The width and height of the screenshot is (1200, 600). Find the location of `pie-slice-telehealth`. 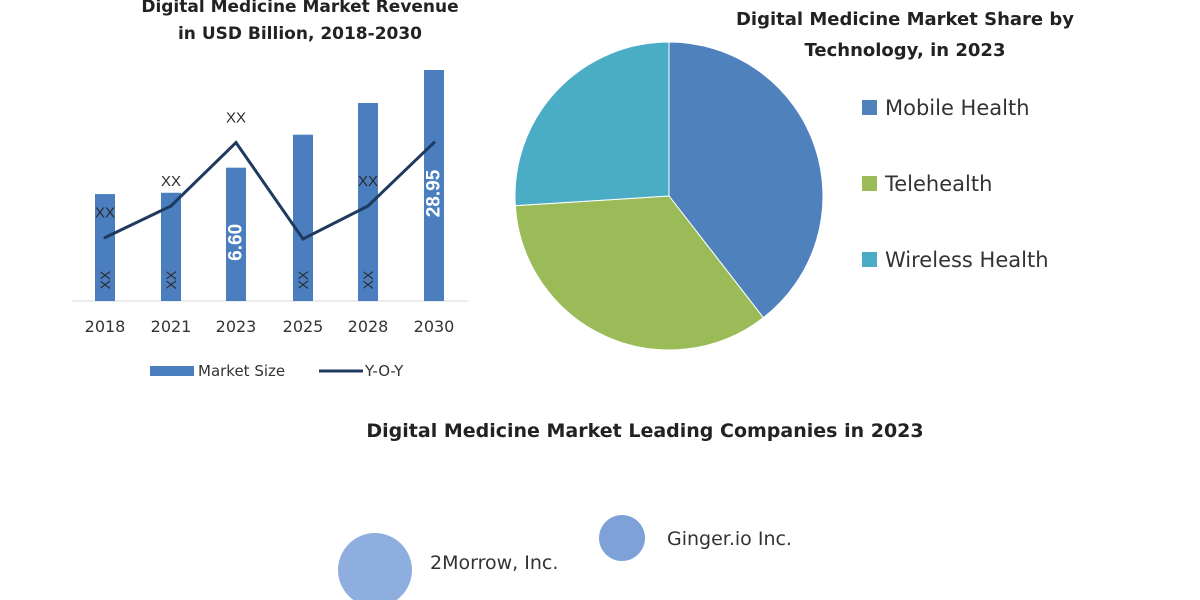

pie-slice-telehealth is located at coordinates (639, 273).